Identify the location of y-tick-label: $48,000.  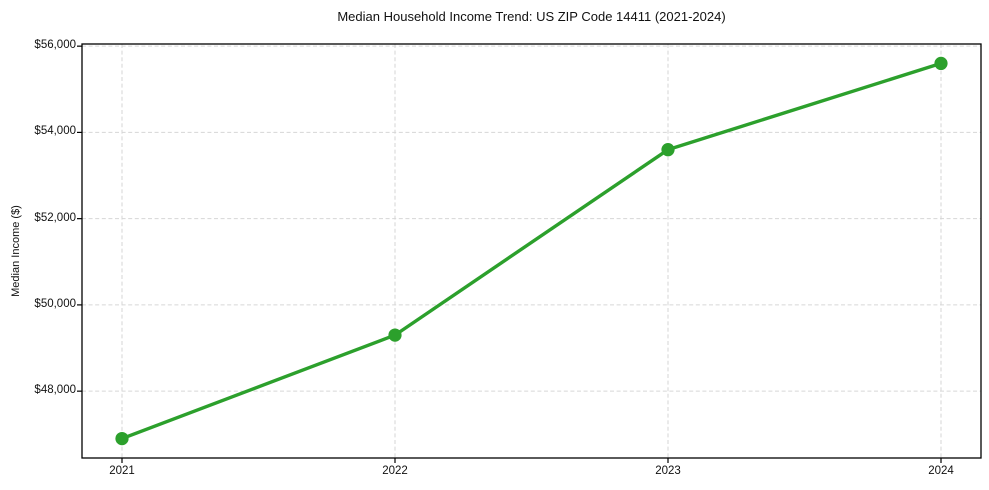
(55, 390).